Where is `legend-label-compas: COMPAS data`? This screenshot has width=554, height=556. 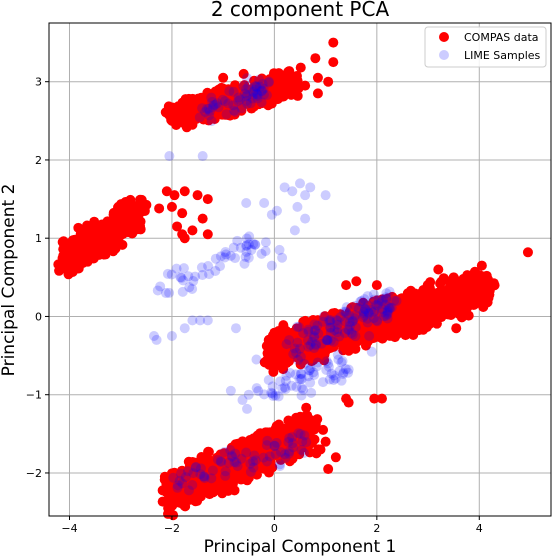 legend-label-compas: COMPAS data is located at coordinates (501, 37).